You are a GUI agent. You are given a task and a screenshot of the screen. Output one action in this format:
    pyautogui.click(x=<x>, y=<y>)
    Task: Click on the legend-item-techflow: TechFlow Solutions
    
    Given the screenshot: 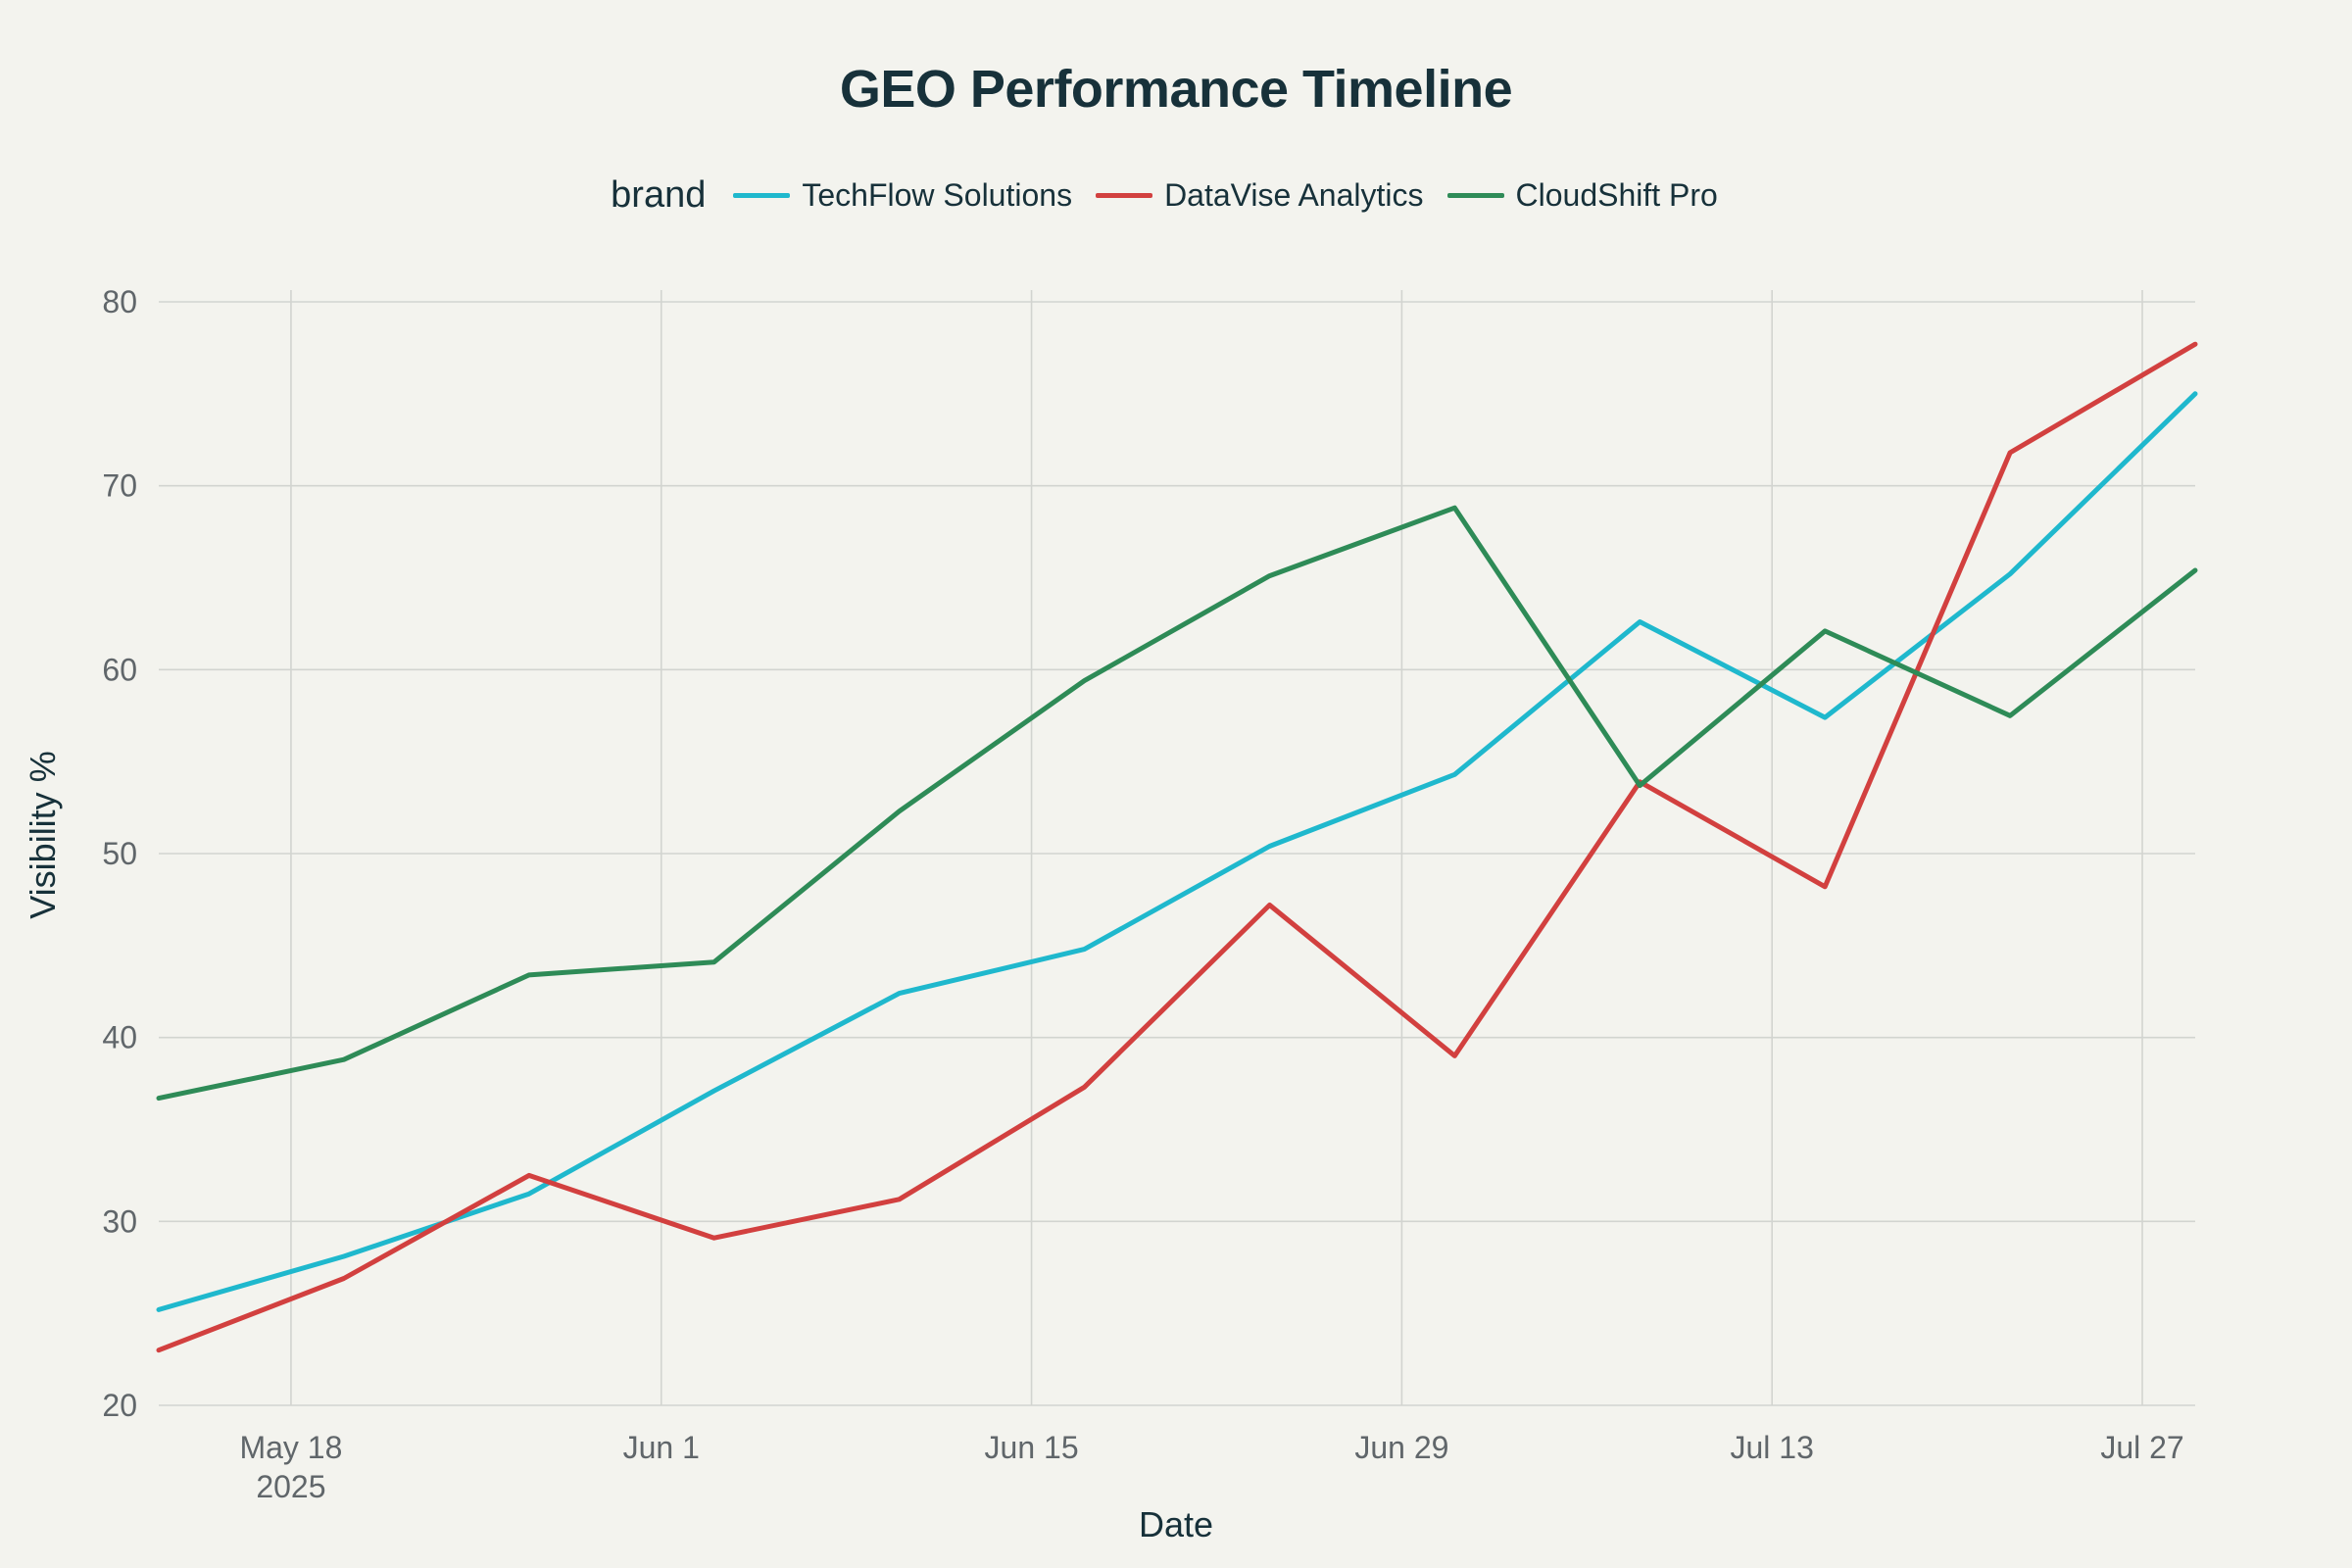 What is the action you would take?
    pyautogui.click(x=902, y=195)
    